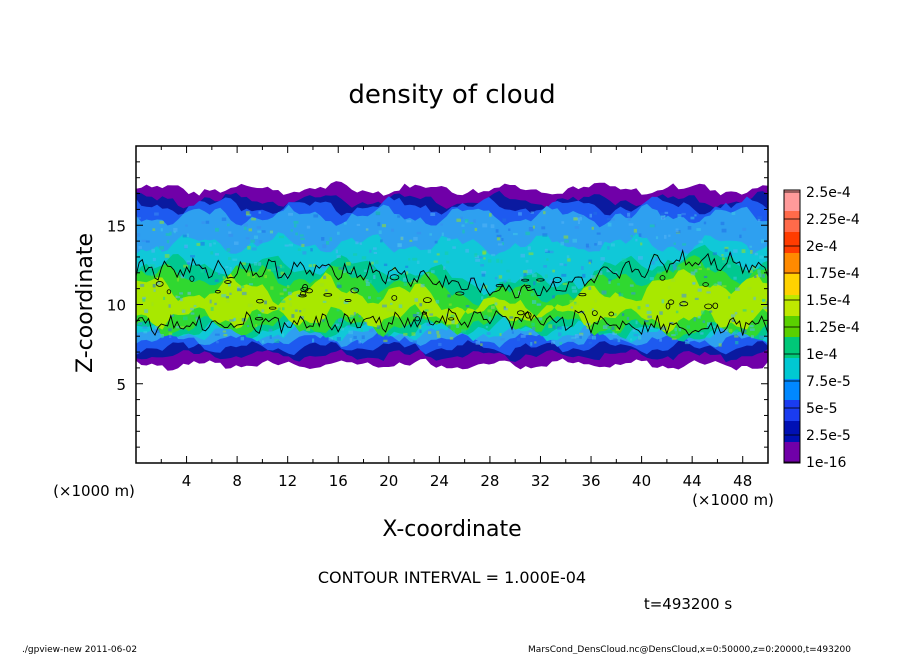  What do you see at coordinates (85, 303) in the screenshot?
I see `y-axis-label: Z-coordinate` at bounding box center [85, 303].